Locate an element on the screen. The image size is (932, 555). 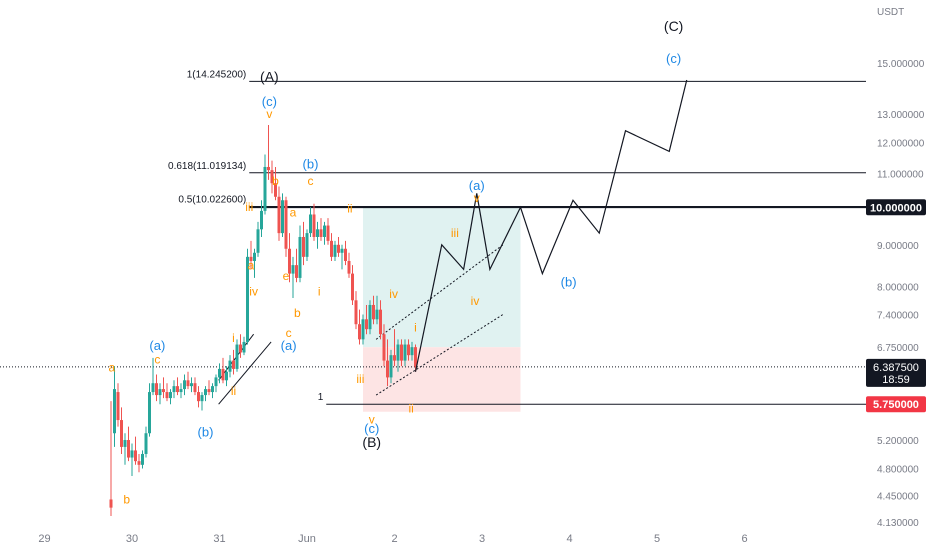
wave-label: iv is located at coordinates (253, 292).